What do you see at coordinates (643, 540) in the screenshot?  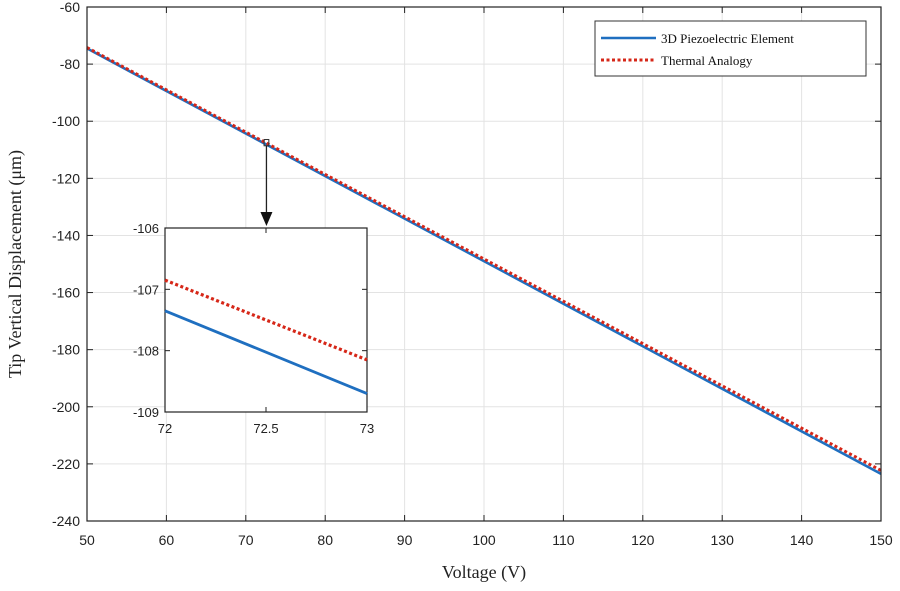 I see `x-tick-label: 120` at bounding box center [643, 540].